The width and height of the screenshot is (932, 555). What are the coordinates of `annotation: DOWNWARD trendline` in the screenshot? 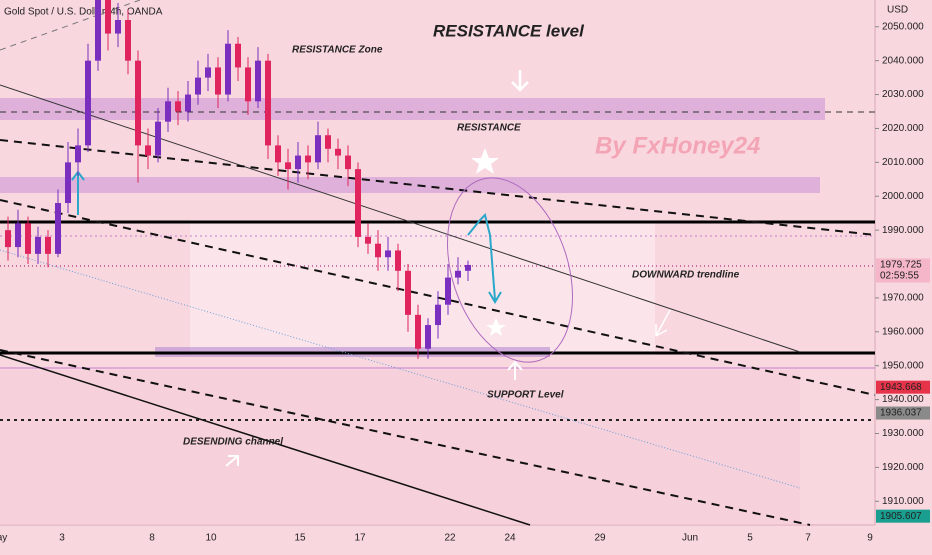 It's located at (686, 275).